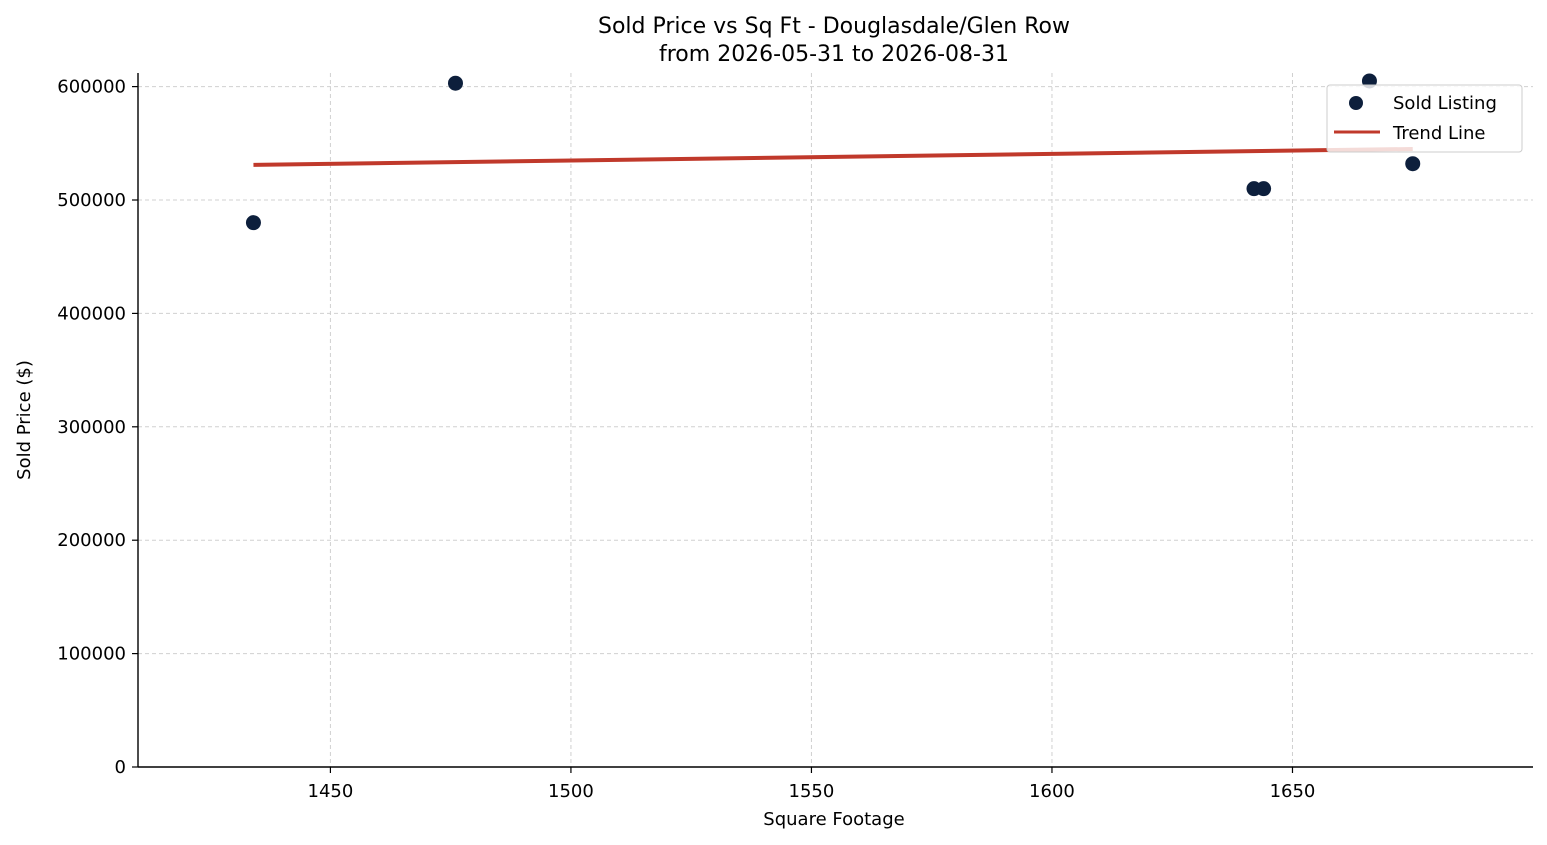  I want to click on scatter-points, so click(833, 152).